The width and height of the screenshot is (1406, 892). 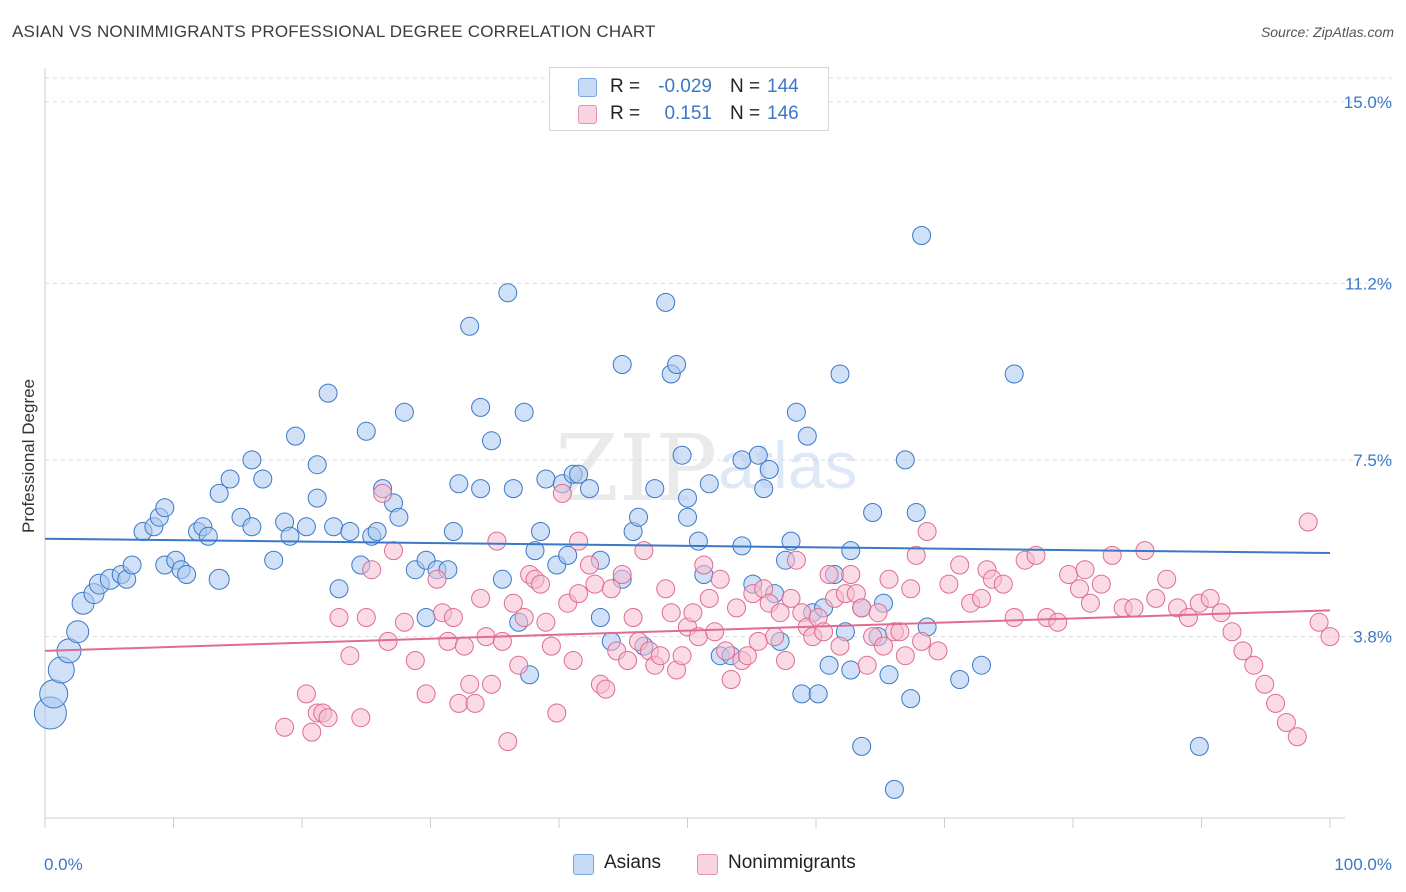 I want to click on trend-line-nonimmigrants, so click(x=687, y=630).